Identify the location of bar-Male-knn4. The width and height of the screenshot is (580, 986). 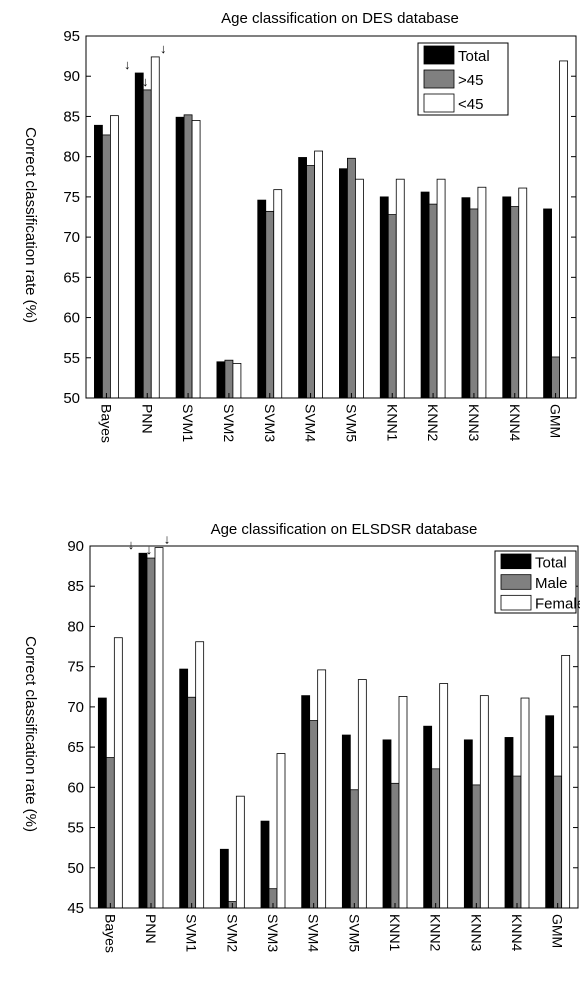
(517, 842).